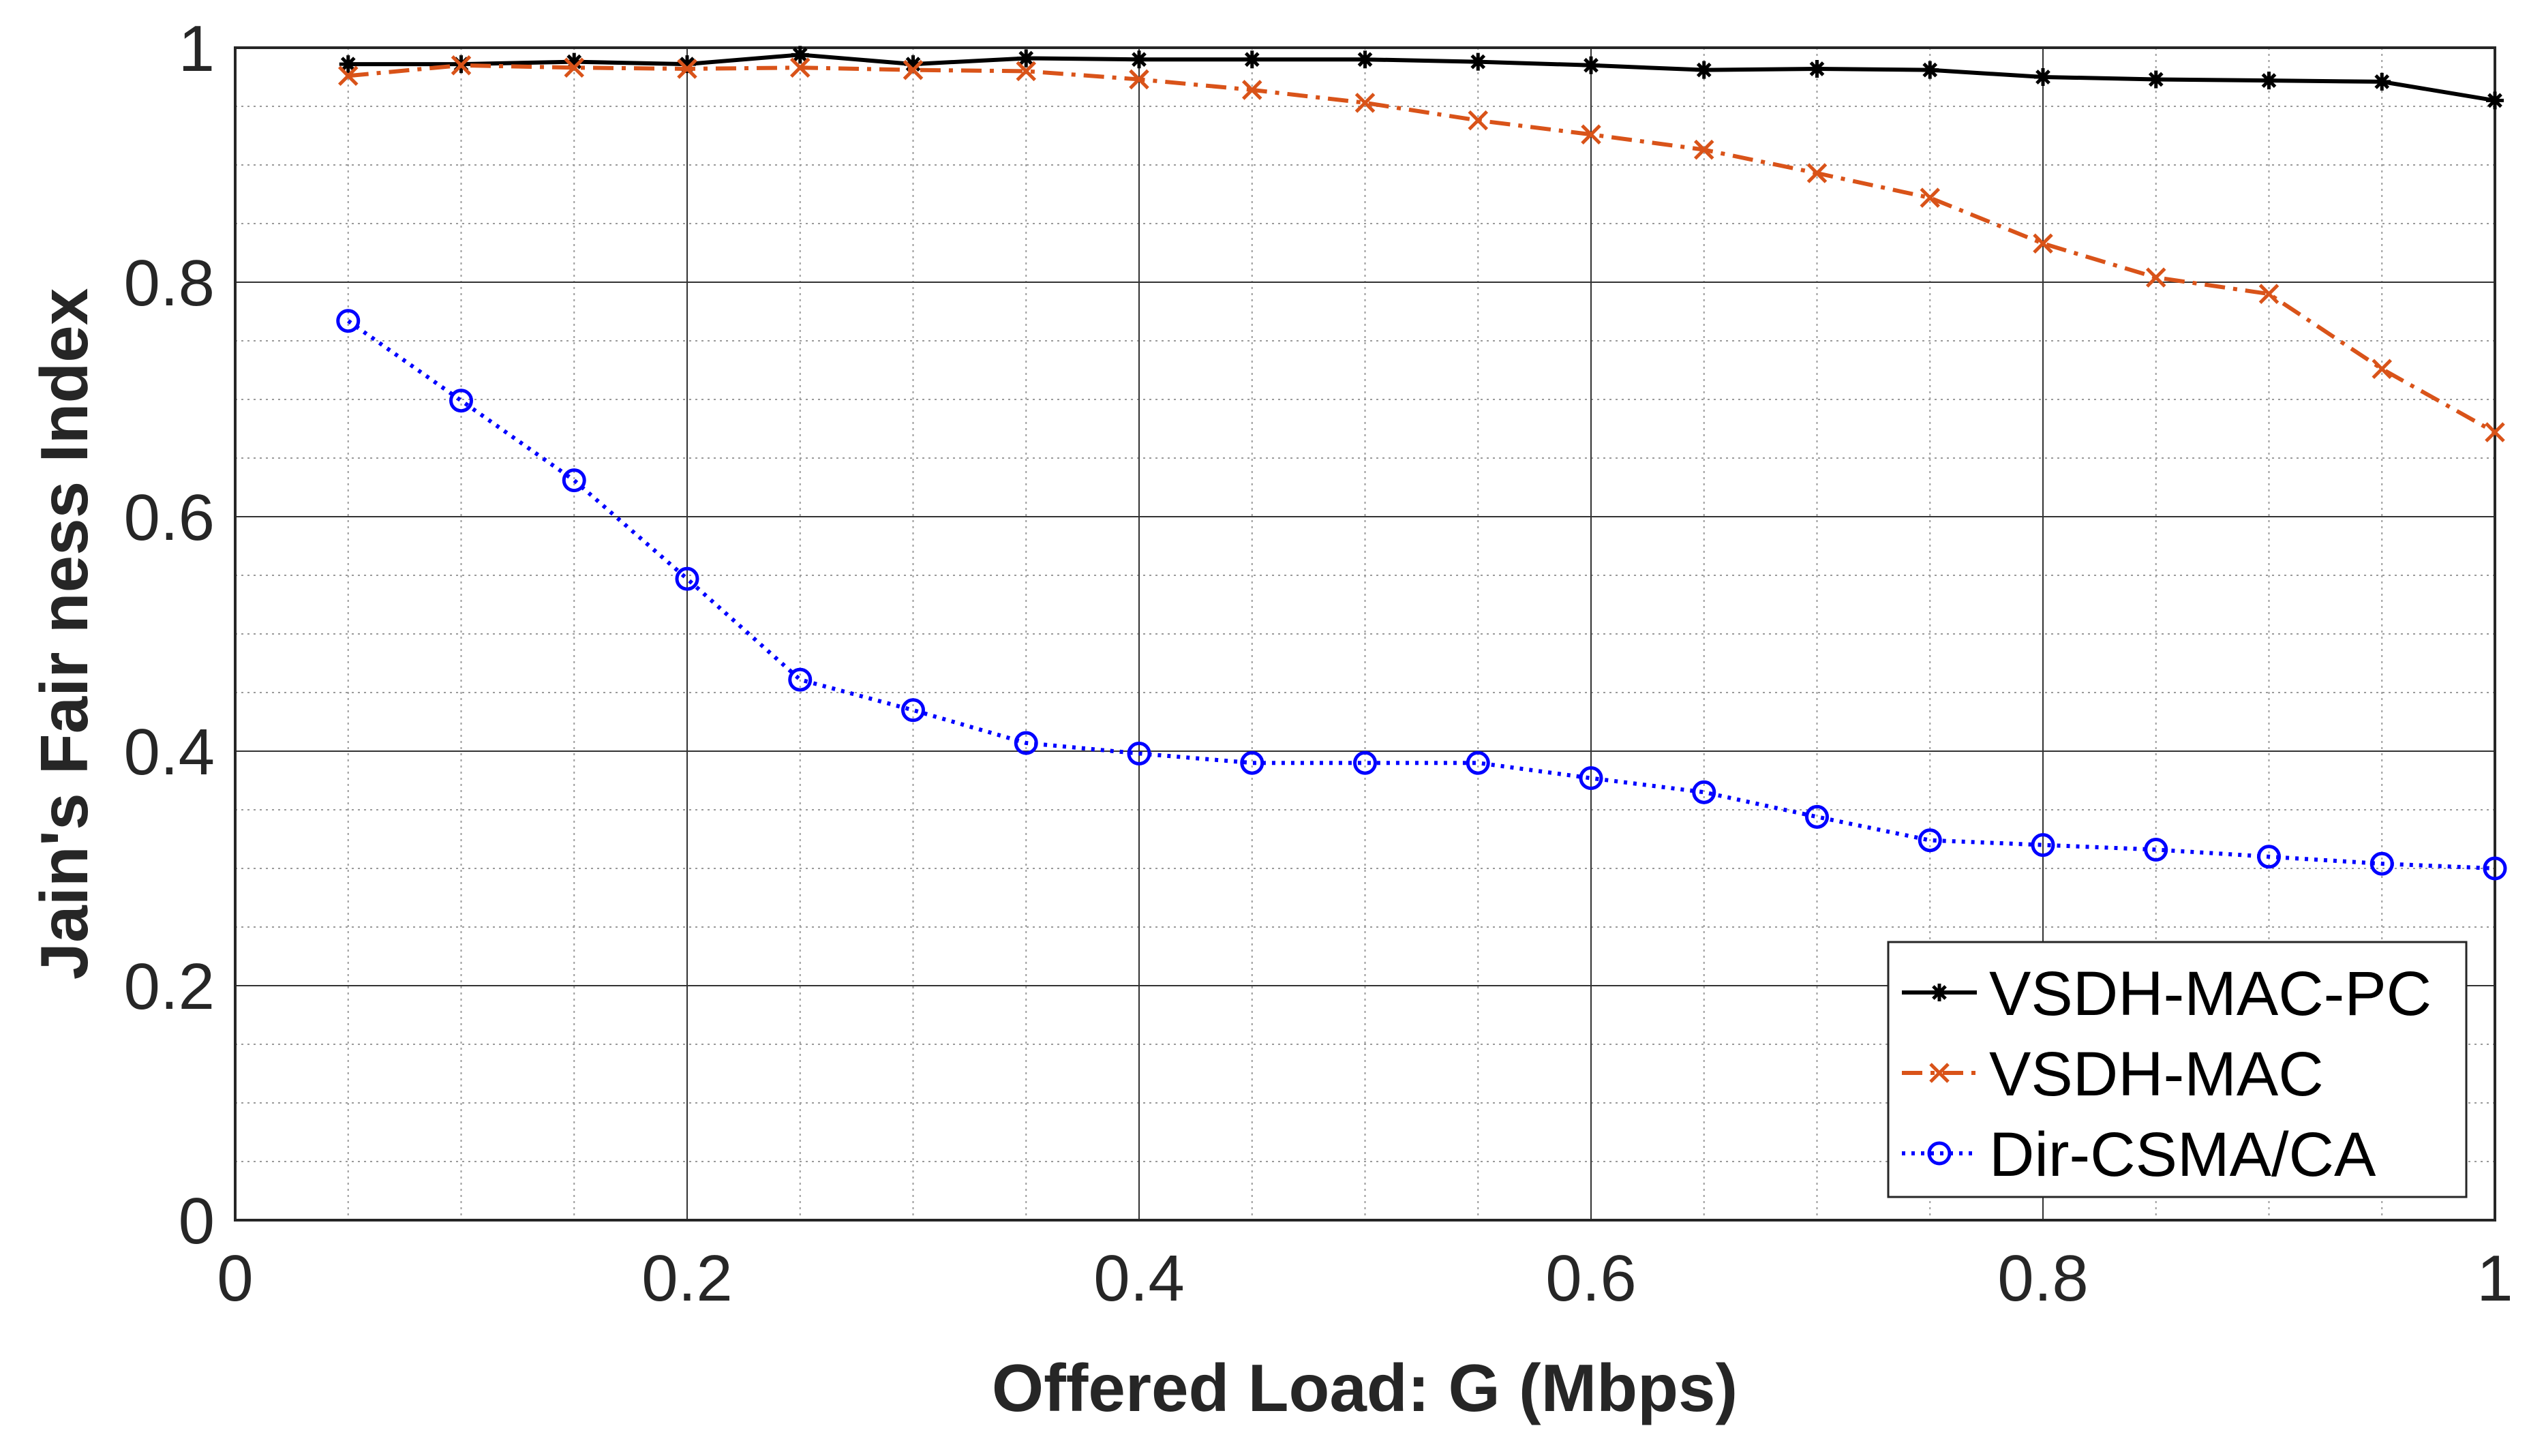 This screenshot has width=2529, height=1456. I want to click on legend-item-dir-csma-ca: Dir-CSMA/CA, so click(2139, 1154).